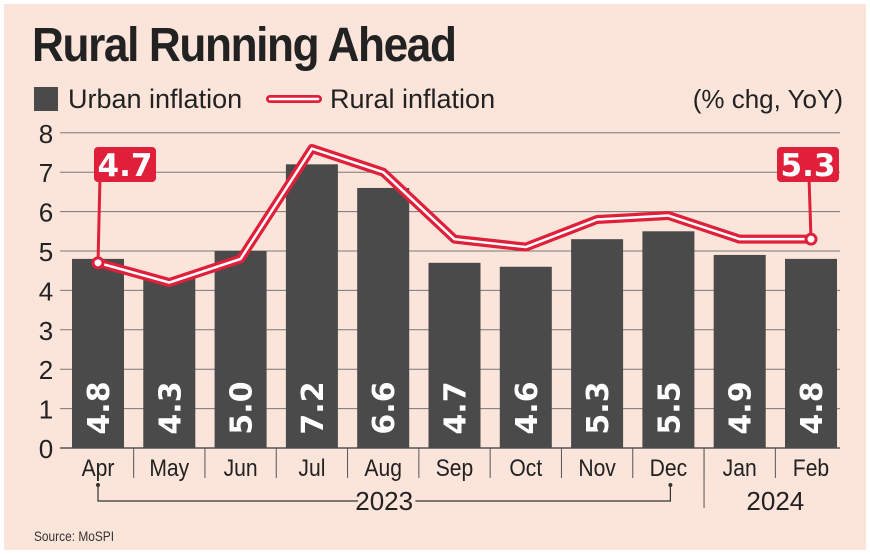  I want to click on callout-label: 4.7, so click(125, 166).